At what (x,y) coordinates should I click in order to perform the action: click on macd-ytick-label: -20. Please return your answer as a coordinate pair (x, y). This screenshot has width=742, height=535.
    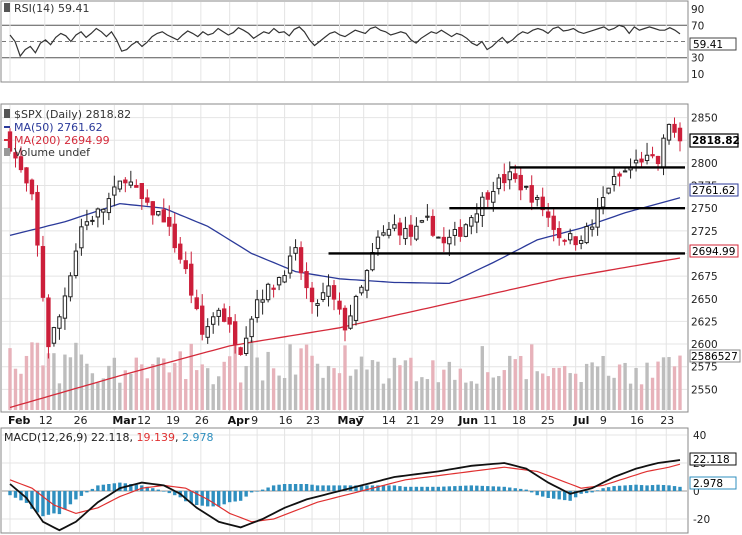
    Looking at the image, I should click on (701, 520).